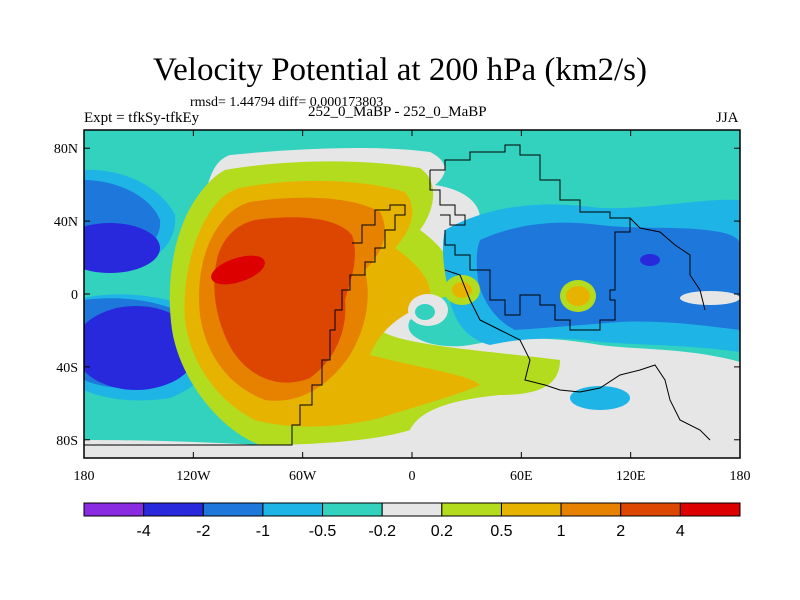 The width and height of the screenshot is (800, 600). I want to click on contour-south-blue-spot, so click(600, 398).